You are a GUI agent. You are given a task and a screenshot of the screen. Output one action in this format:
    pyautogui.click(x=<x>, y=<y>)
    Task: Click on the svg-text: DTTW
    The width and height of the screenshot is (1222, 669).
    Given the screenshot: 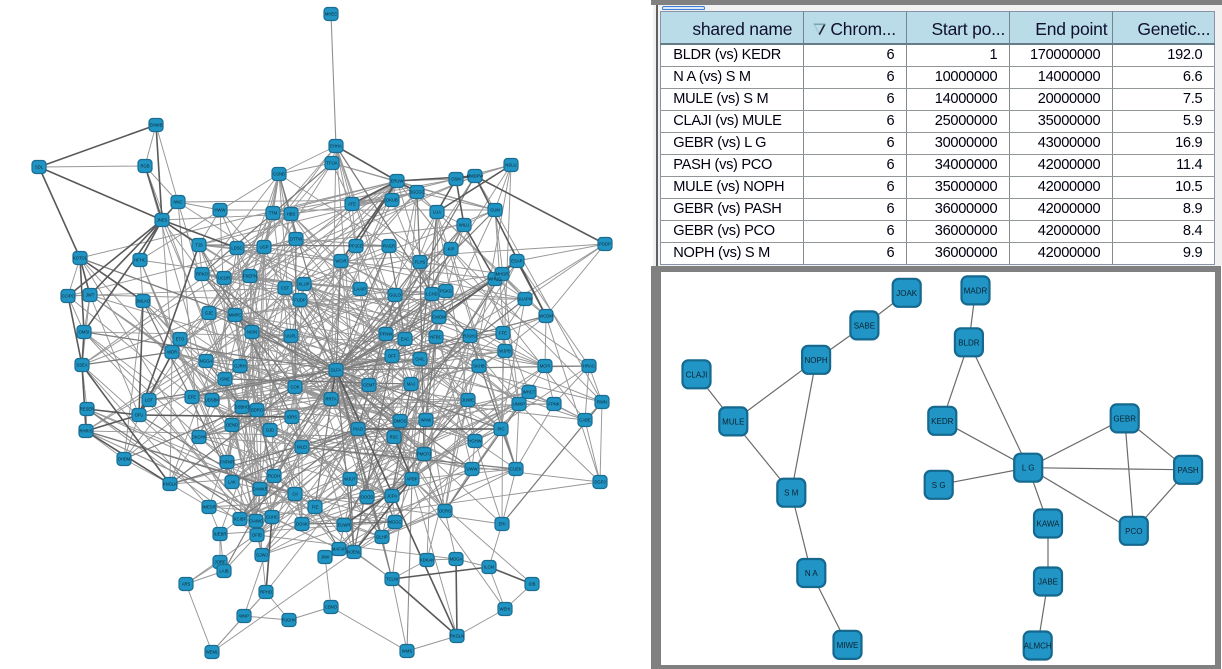 What is the action you would take?
    pyautogui.click(x=296, y=239)
    